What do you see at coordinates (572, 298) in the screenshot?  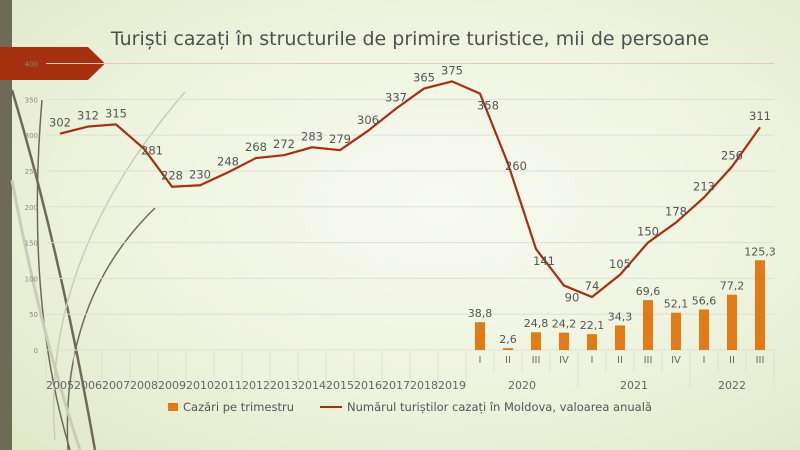 I see `line-data-label: 90` at bounding box center [572, 298].